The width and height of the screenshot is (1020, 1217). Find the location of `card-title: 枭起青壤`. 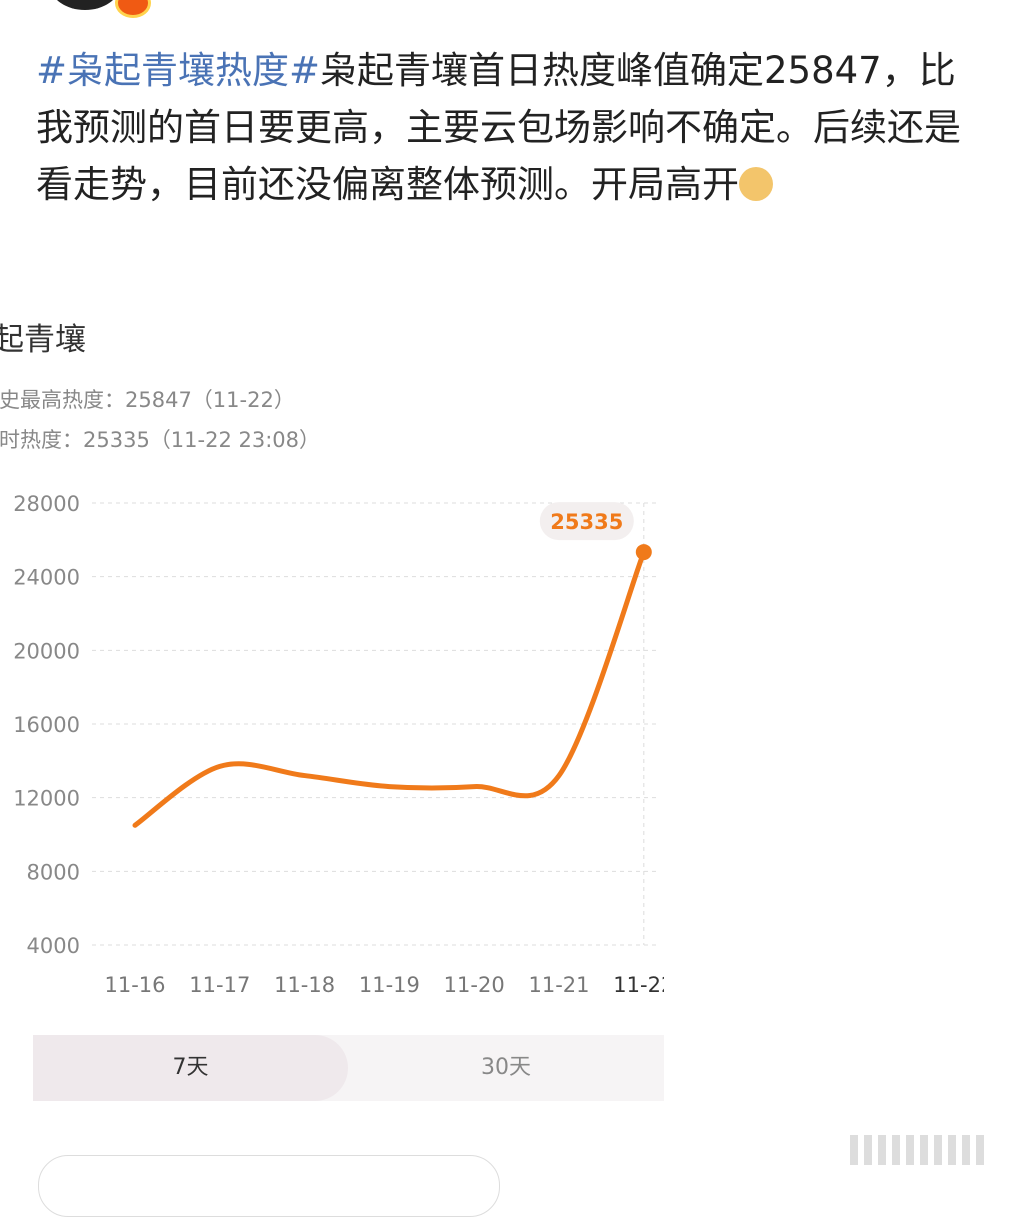

card-title: 枭起青壤 is located at coordinates (43, 340).